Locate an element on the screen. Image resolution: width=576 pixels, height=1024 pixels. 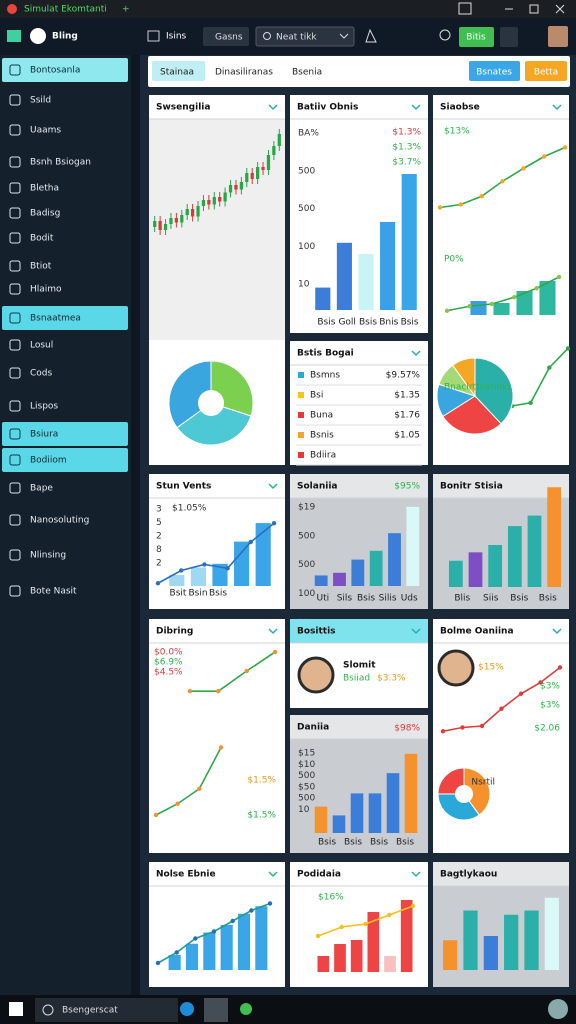
sidebar-item: Losul is located at coordinates (41, 346).